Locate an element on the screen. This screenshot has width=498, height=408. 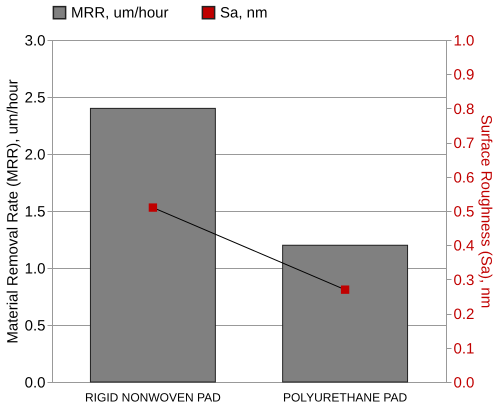
x-tick-label: RIGID NONWOVEN PAD is located at coordinates (153, 397).